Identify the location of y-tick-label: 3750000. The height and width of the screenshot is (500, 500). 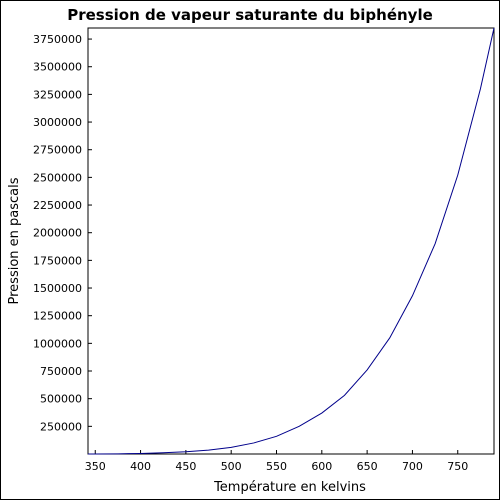
(57, 39).